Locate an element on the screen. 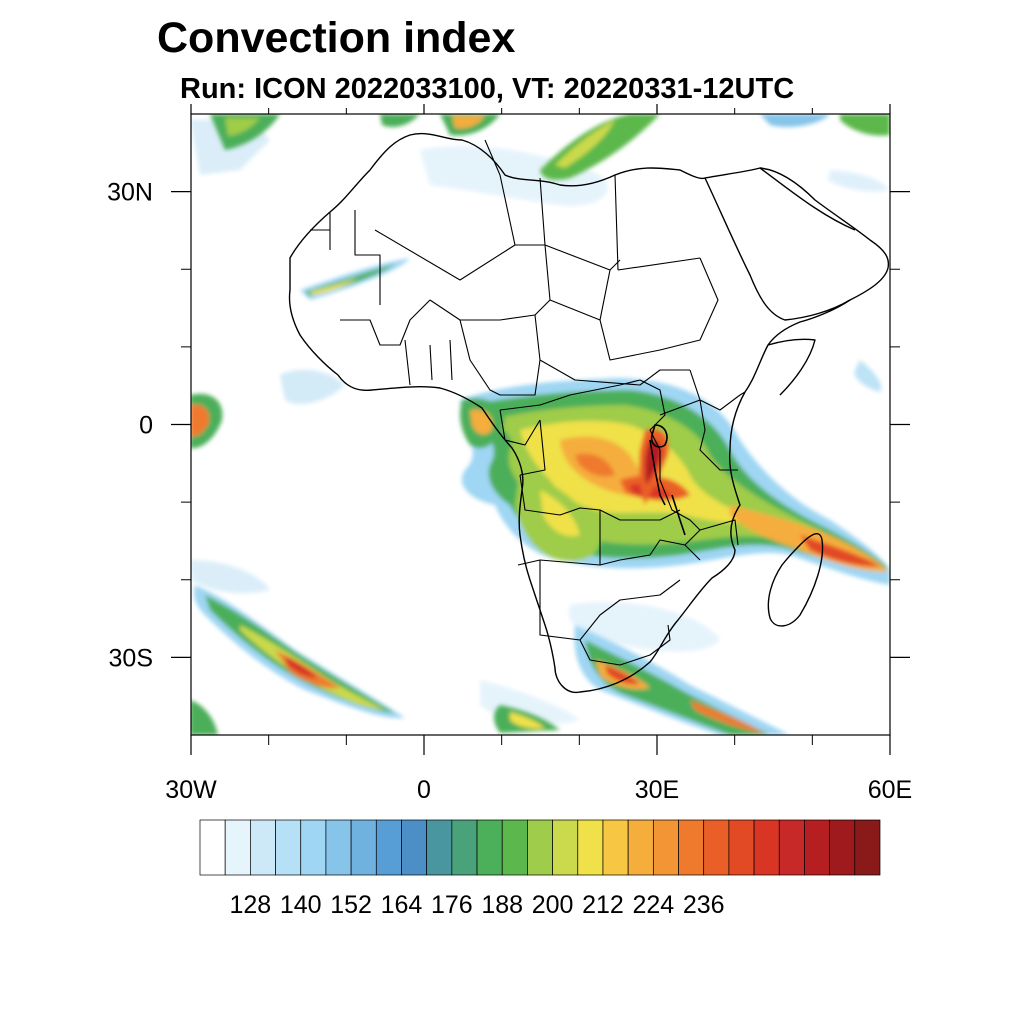 The image size is (1024, 1024). colorbar-label: 128 is located at coordinates (251, 905).